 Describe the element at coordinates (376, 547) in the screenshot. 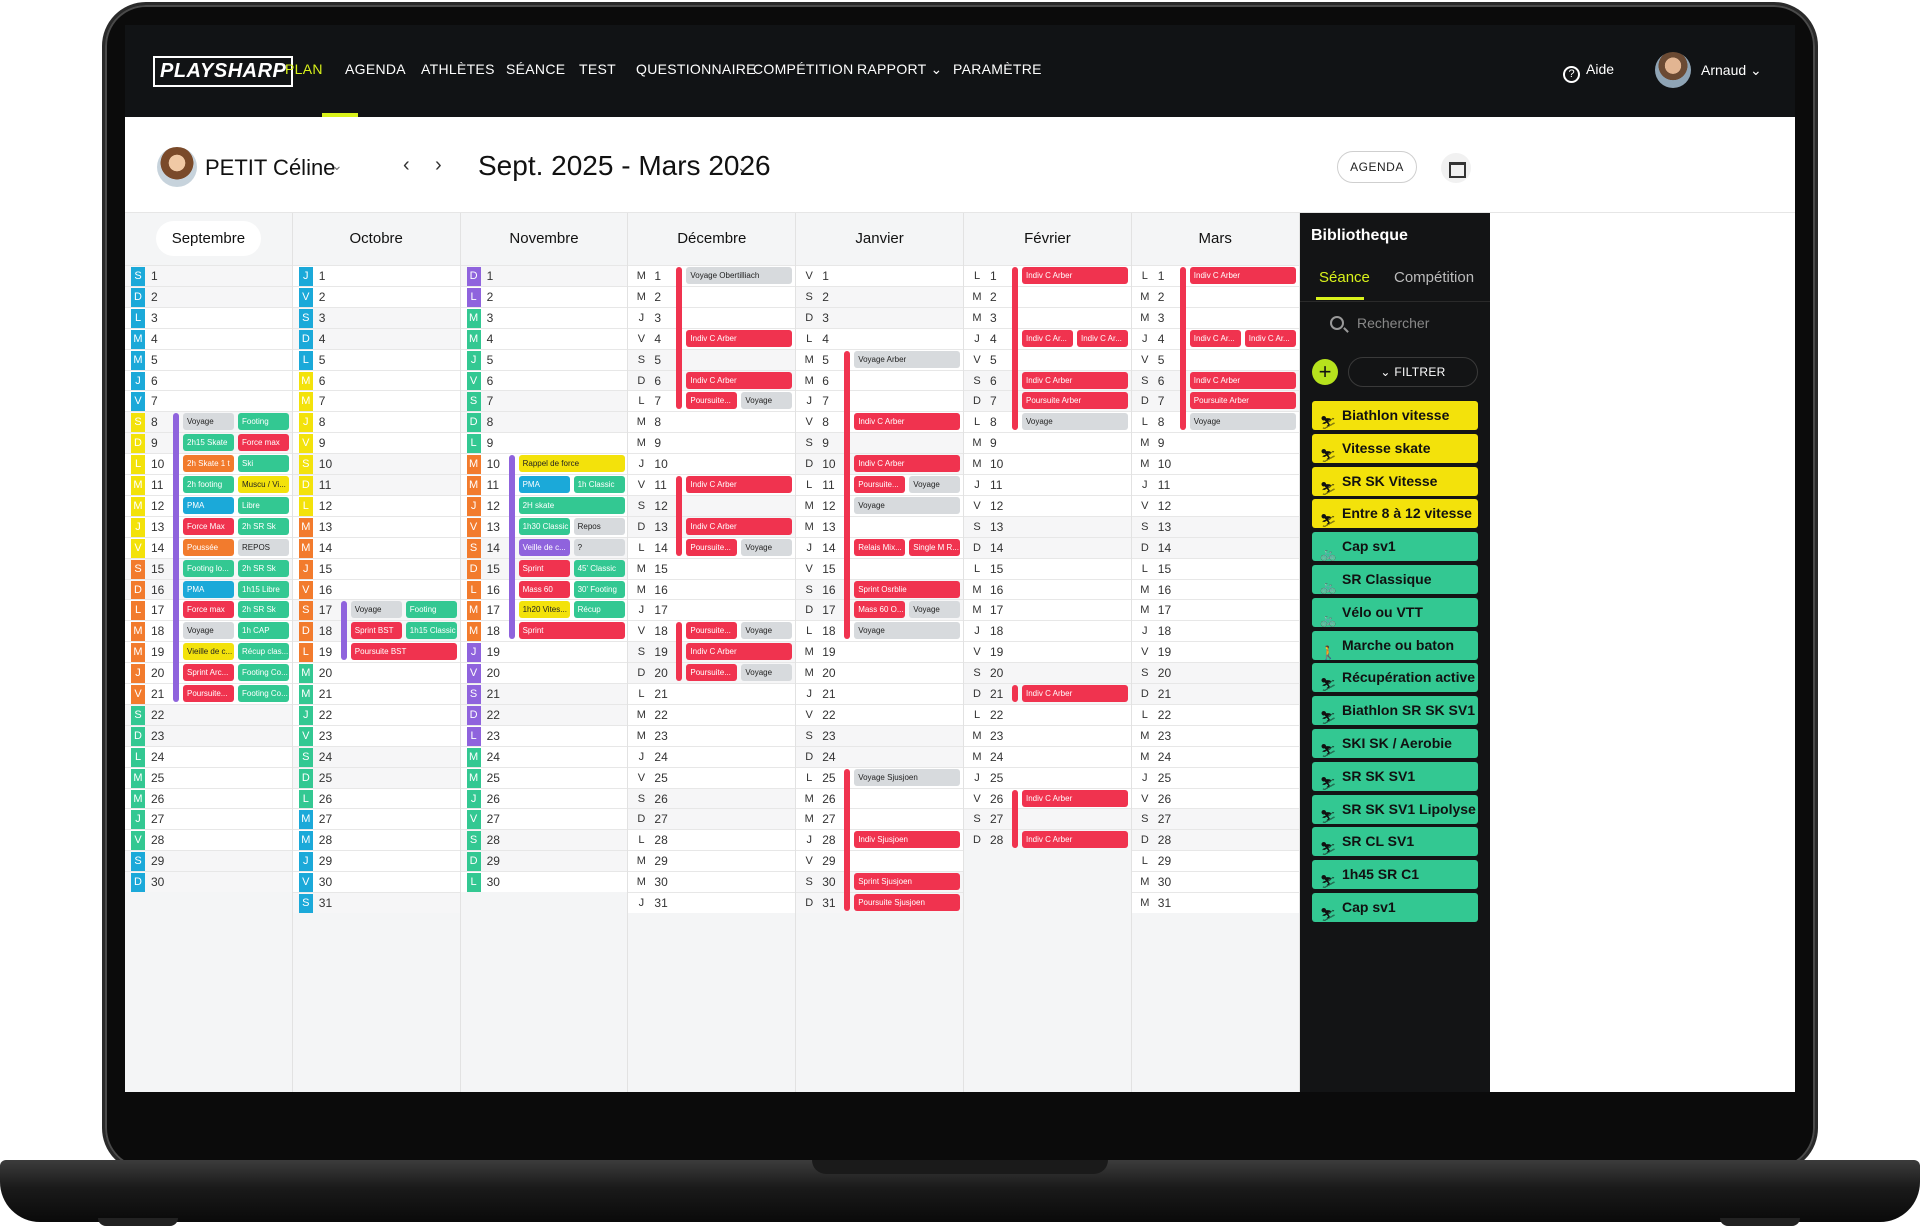

I see `day-row: M 14` at that location.